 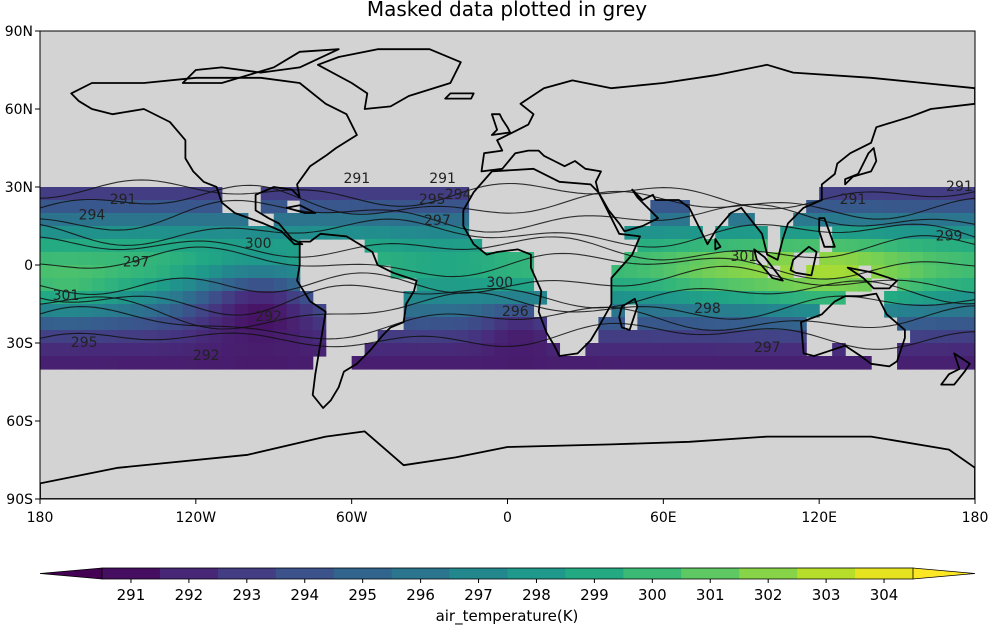 What do you see at coordinates (768, 595) in the screenshot?
I see `colorbar-tick-label: 302` at bounding box center [768, 595].